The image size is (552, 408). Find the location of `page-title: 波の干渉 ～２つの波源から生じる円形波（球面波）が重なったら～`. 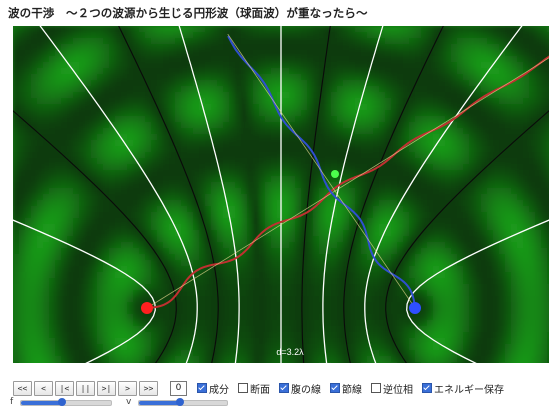

page-title: 波の干渉 ～２つの波源から生じる円形波（球面波）が重なったら～ is located at coordinates (188, 13).